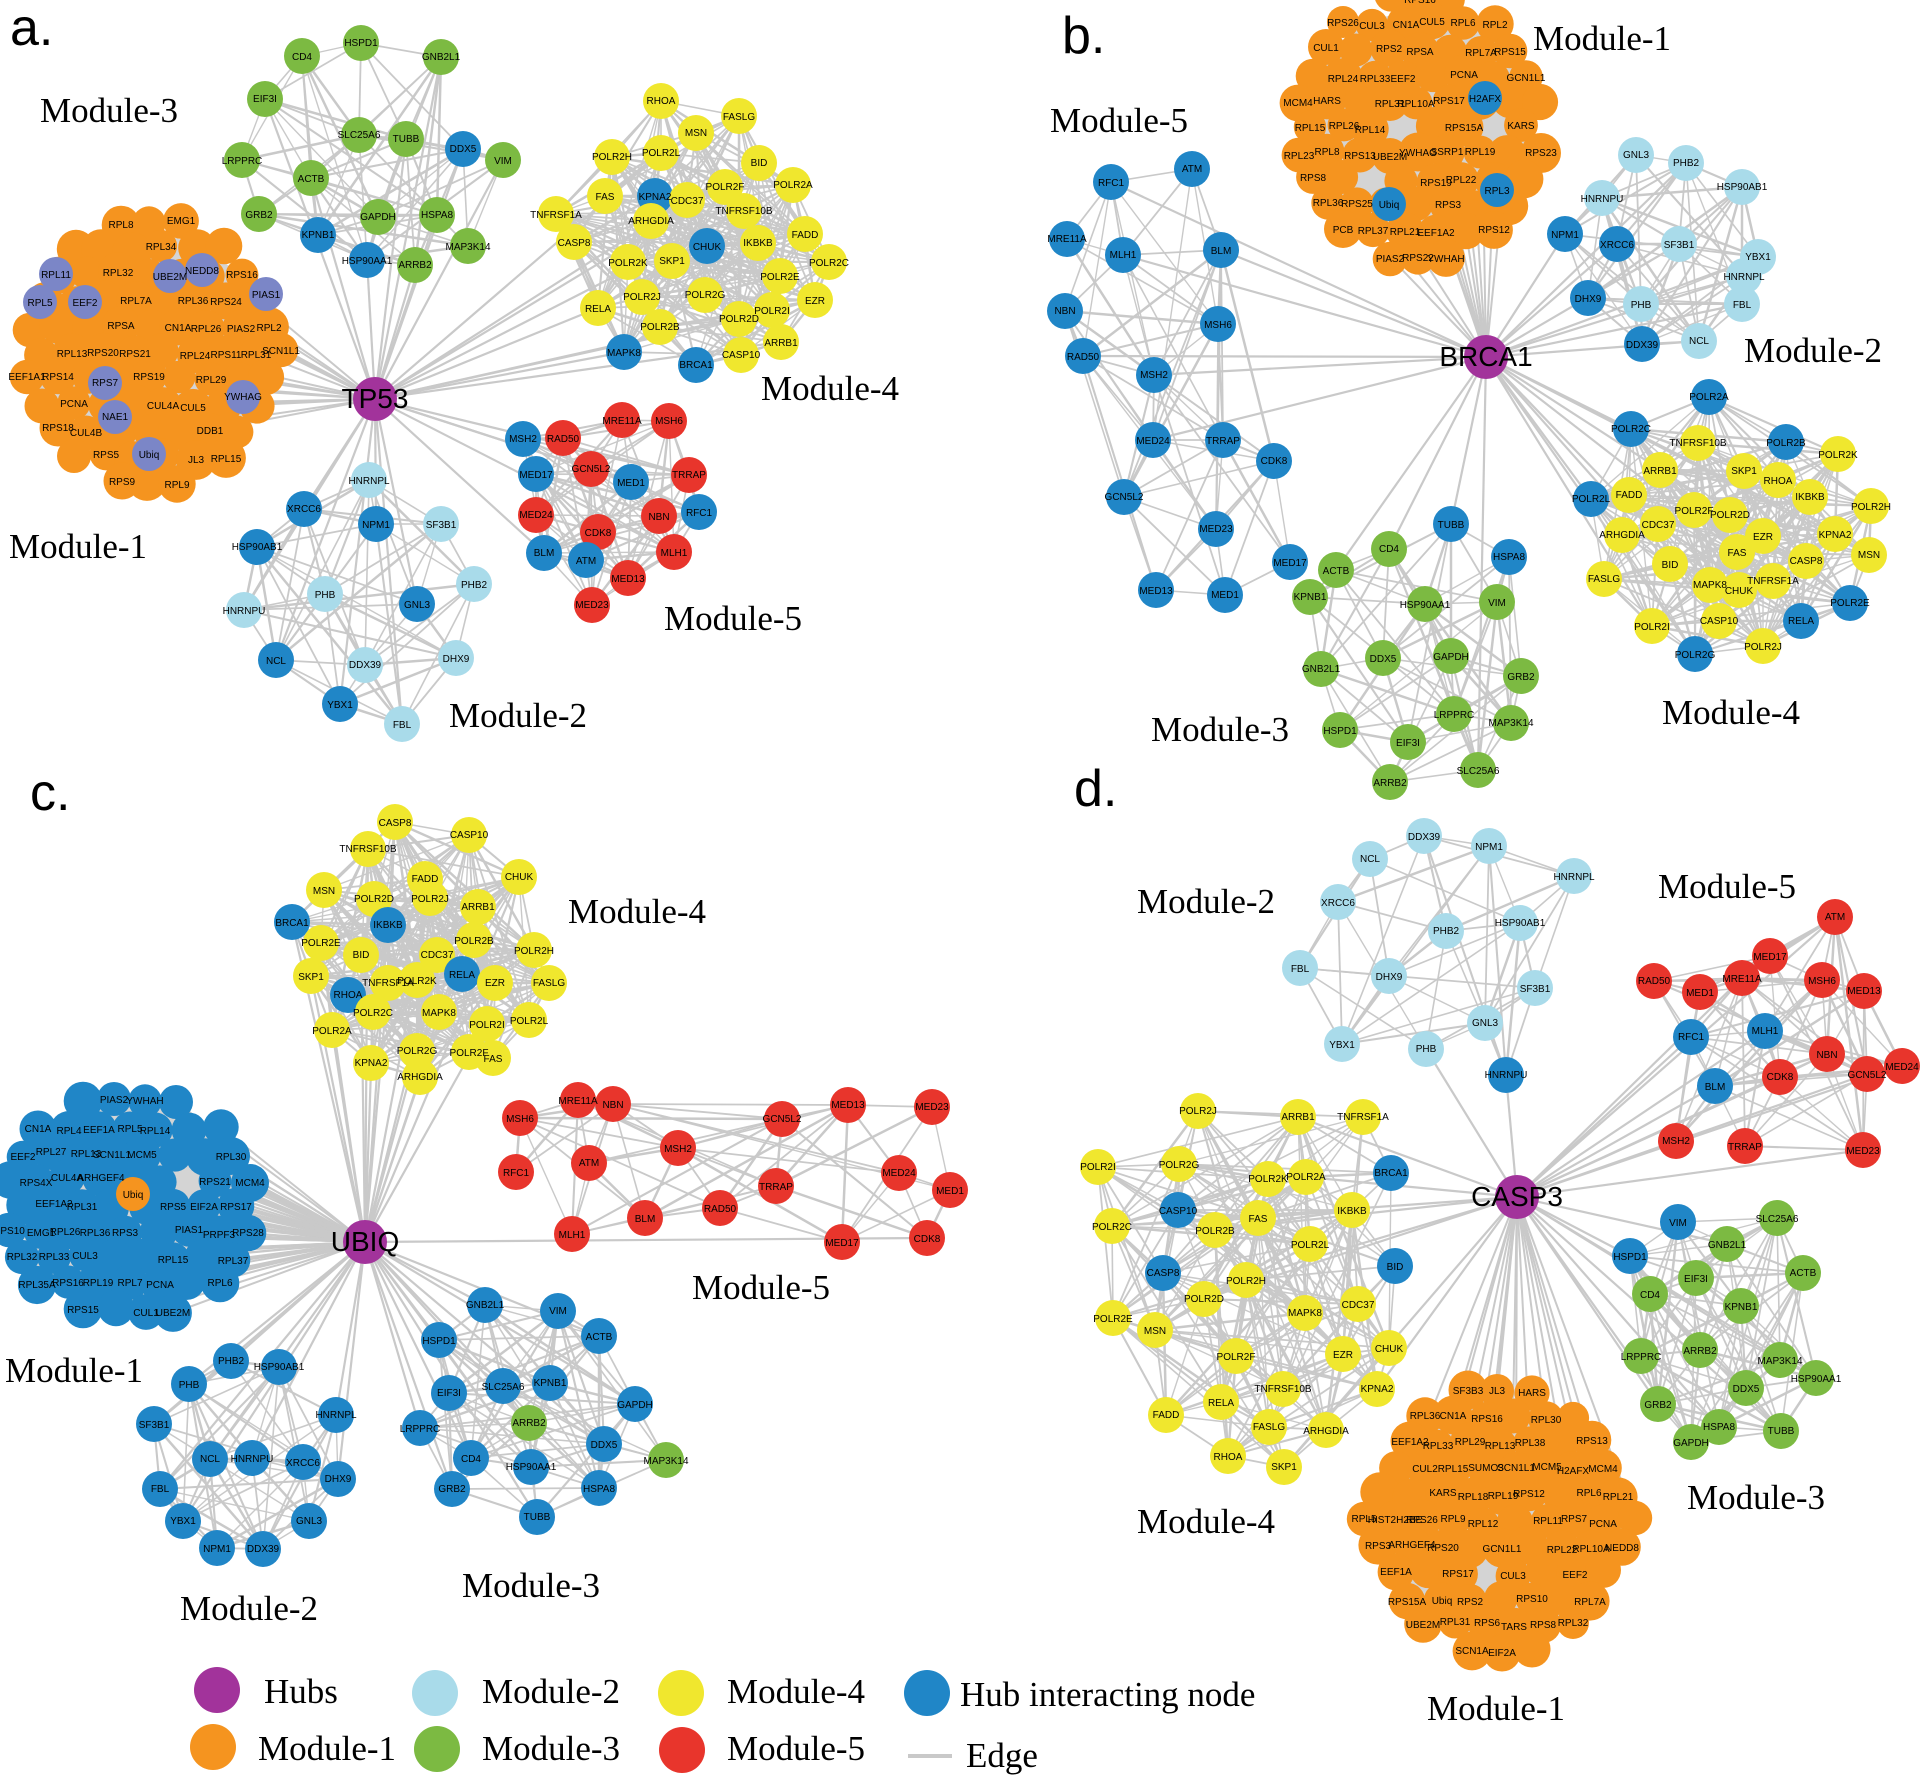 This screenshot has width=1923, height=1780. What do you see at coordinates (631, 483) in the screenshot?
I see `svg-text: MED1` at bounding box center [631, 483].